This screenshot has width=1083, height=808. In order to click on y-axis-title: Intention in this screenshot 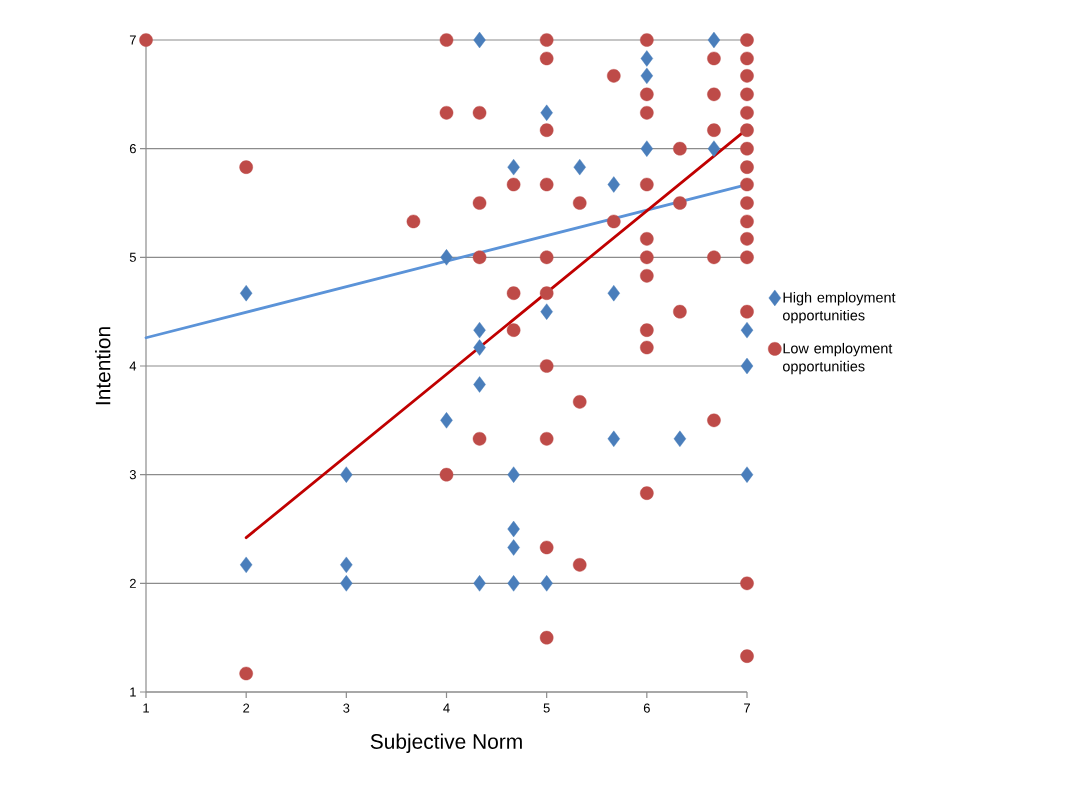, I will do `click(103, 366)`.